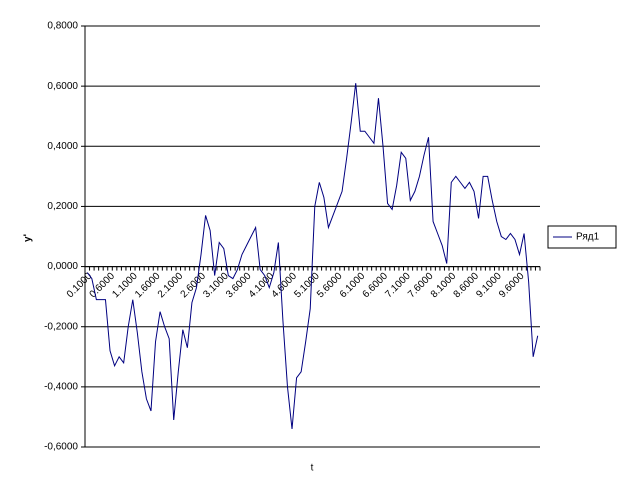  I want to click on legend-label: Ряд1, so click(588, 237).